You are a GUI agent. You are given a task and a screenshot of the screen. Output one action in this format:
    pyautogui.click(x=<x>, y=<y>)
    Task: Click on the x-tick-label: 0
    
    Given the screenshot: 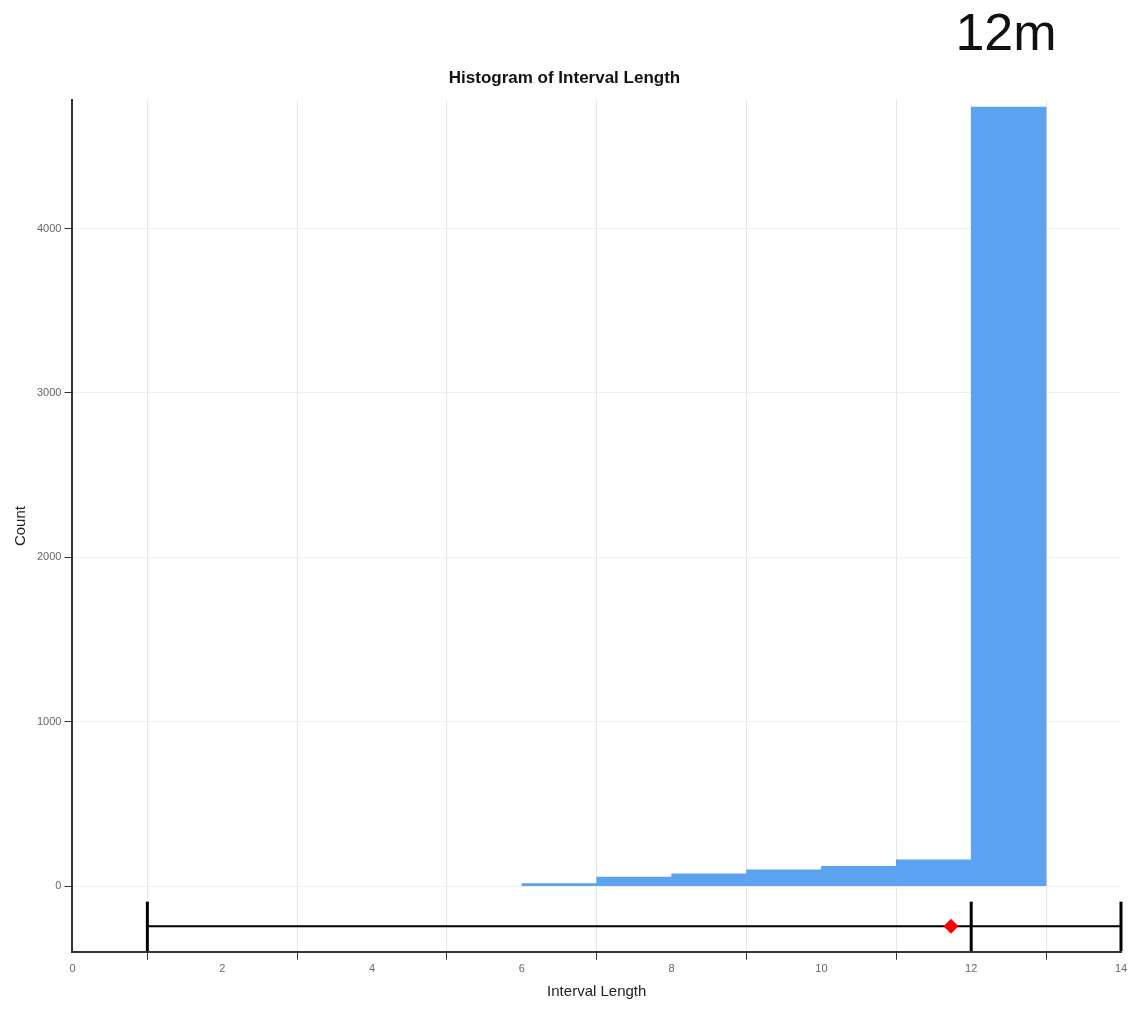 What is the action you would take?
    pyautogui.click(x=72, y=968)
    